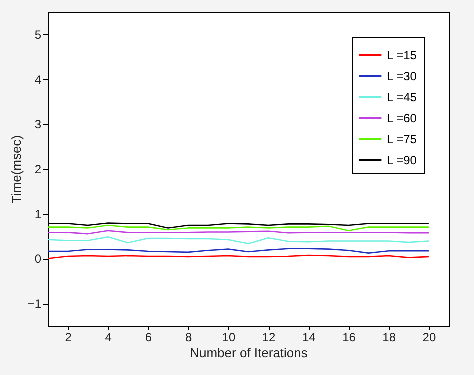  What do you see at coordinates (189, 337) in the screenshot?
I see `x-tick-label: 8` at bounding box center [189, 337].